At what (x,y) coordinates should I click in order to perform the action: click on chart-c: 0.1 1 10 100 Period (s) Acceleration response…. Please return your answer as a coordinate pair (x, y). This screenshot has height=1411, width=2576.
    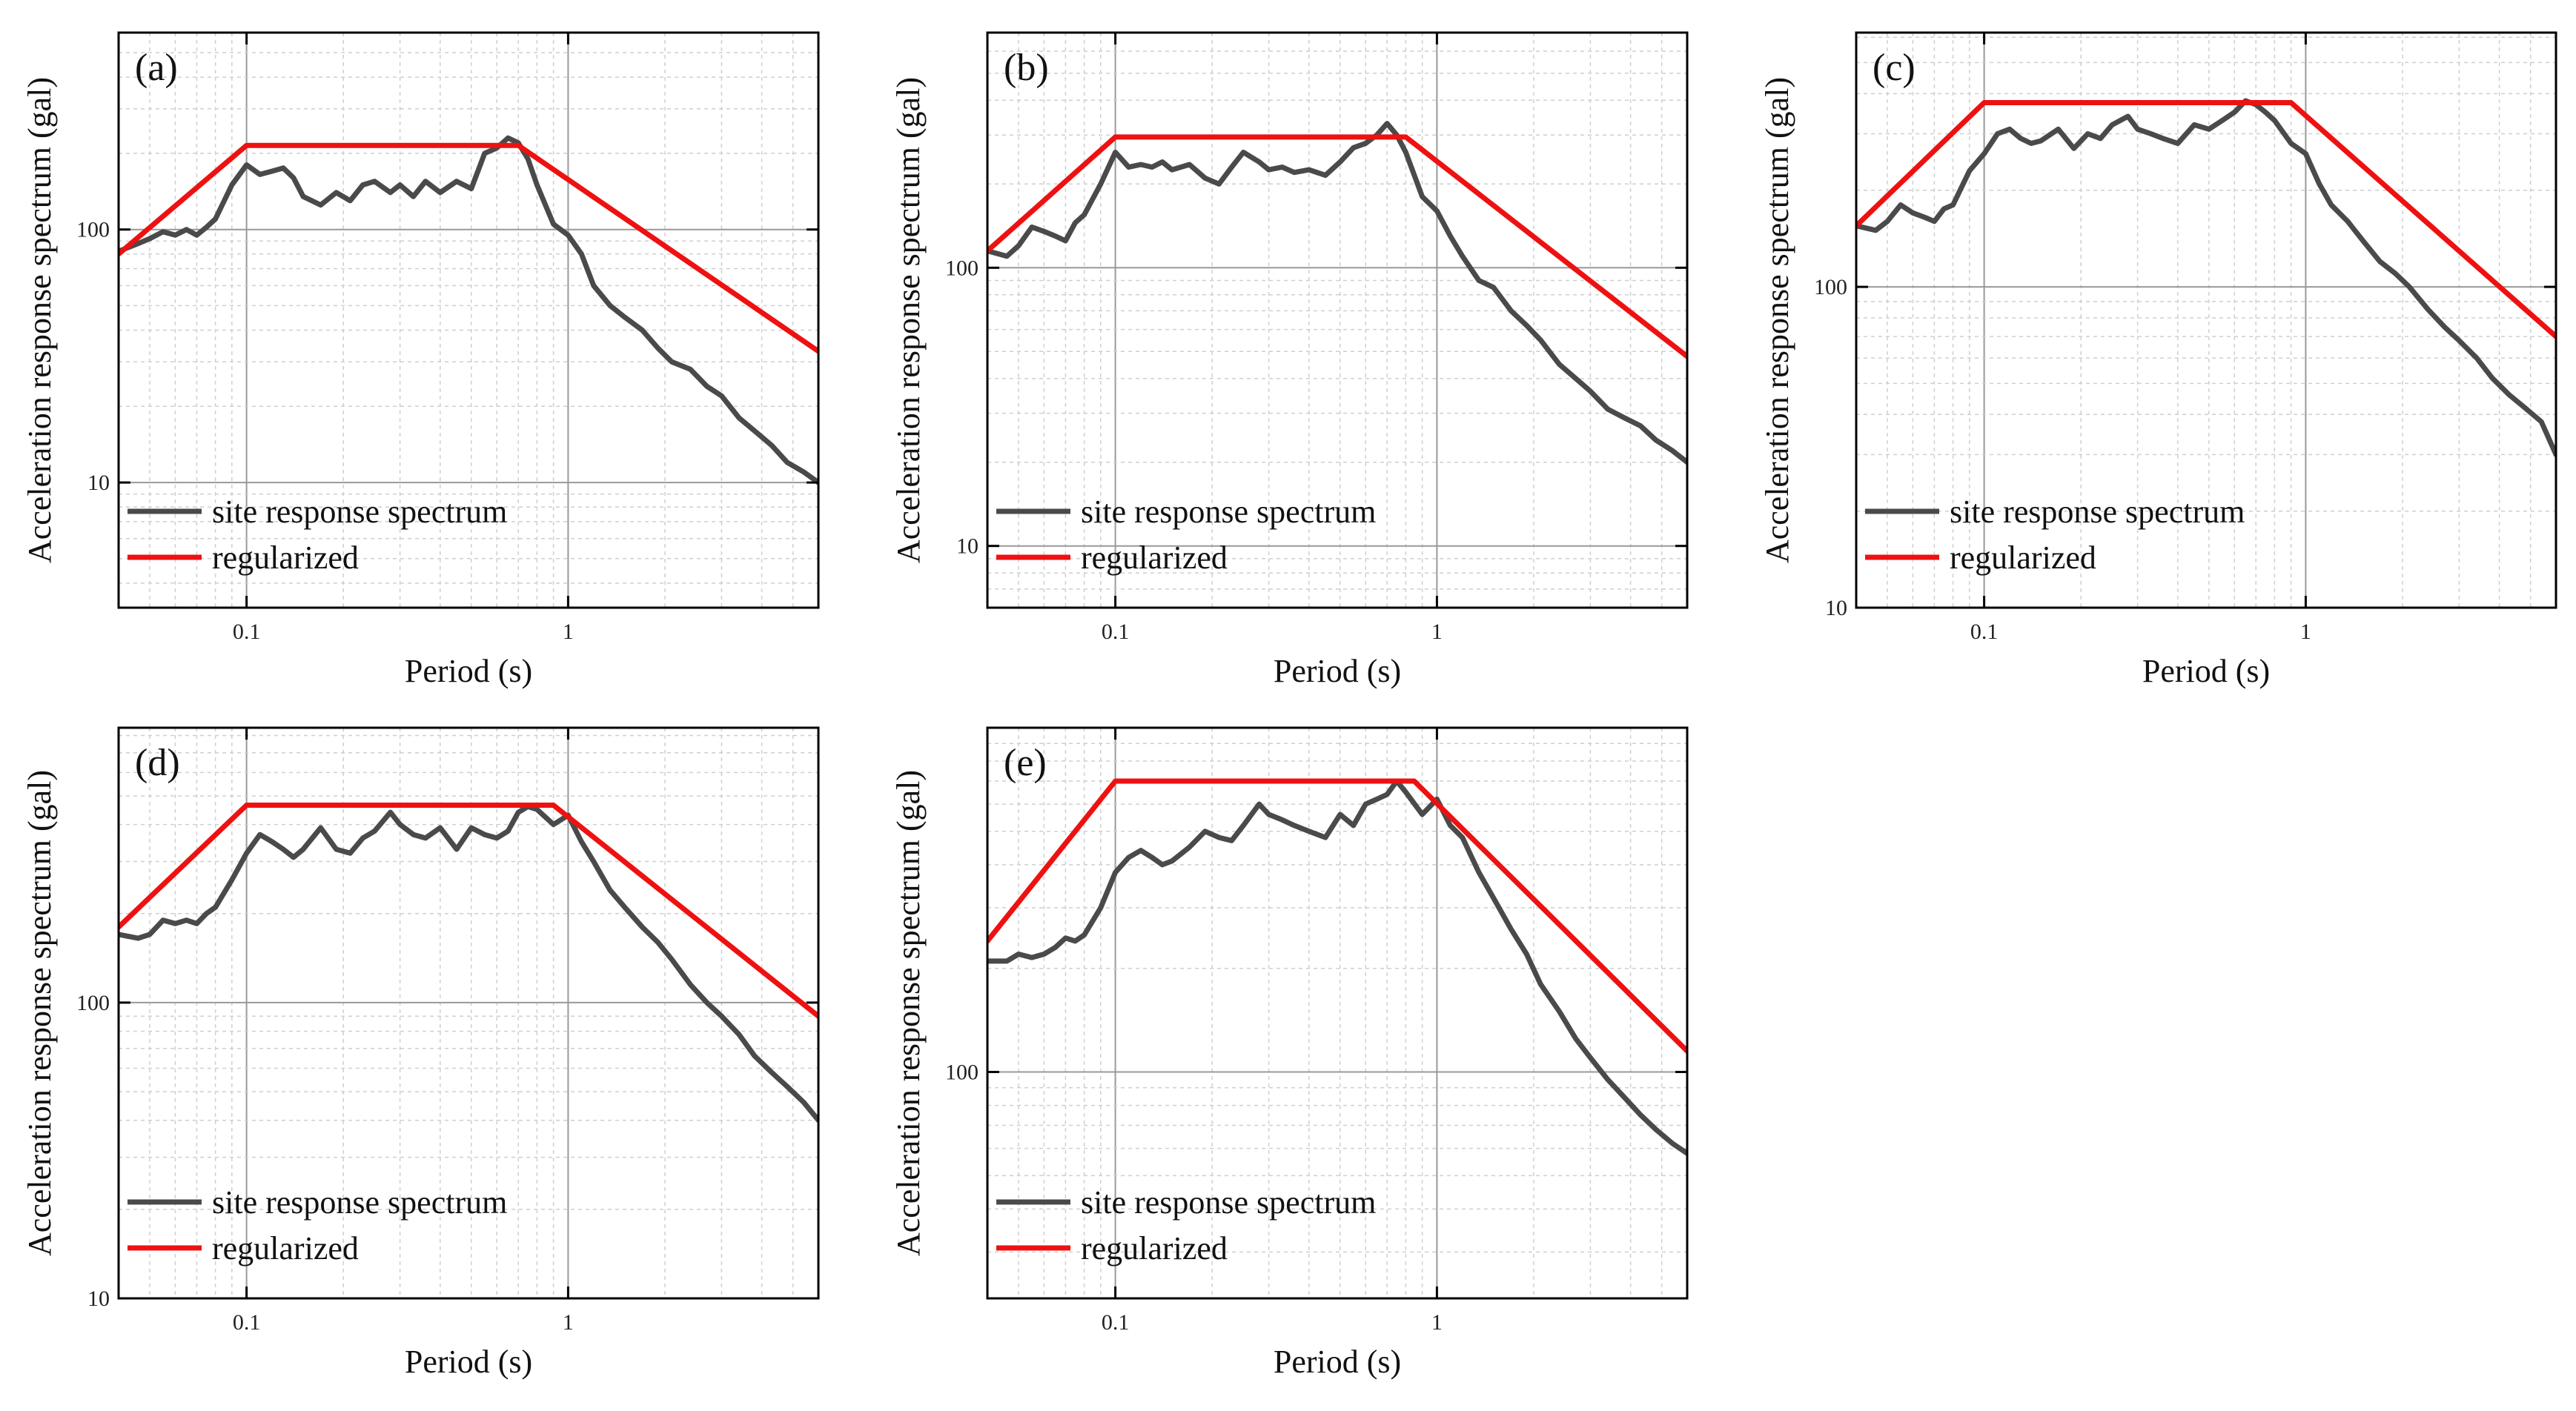
    Looking at the image, I should click on (2158, 360).